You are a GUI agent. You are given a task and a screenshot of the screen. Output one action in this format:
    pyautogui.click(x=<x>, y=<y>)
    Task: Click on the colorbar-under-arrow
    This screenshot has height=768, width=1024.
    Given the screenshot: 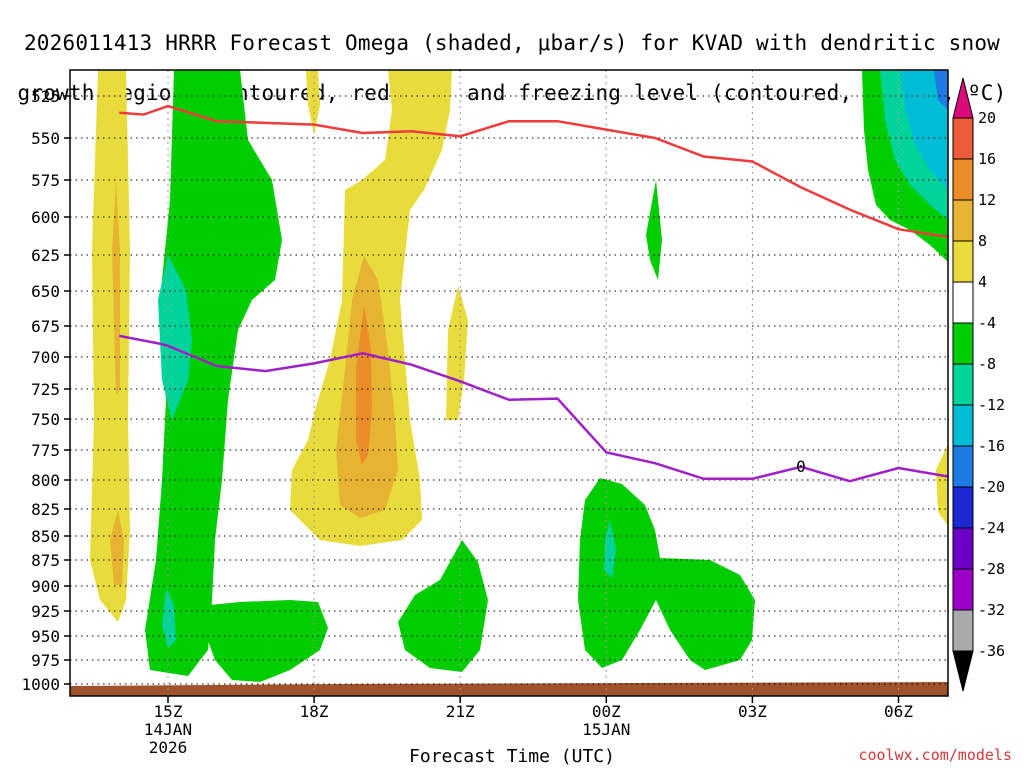 What is the action you would take?
    pyautogui.click(x=963, y=671)
    